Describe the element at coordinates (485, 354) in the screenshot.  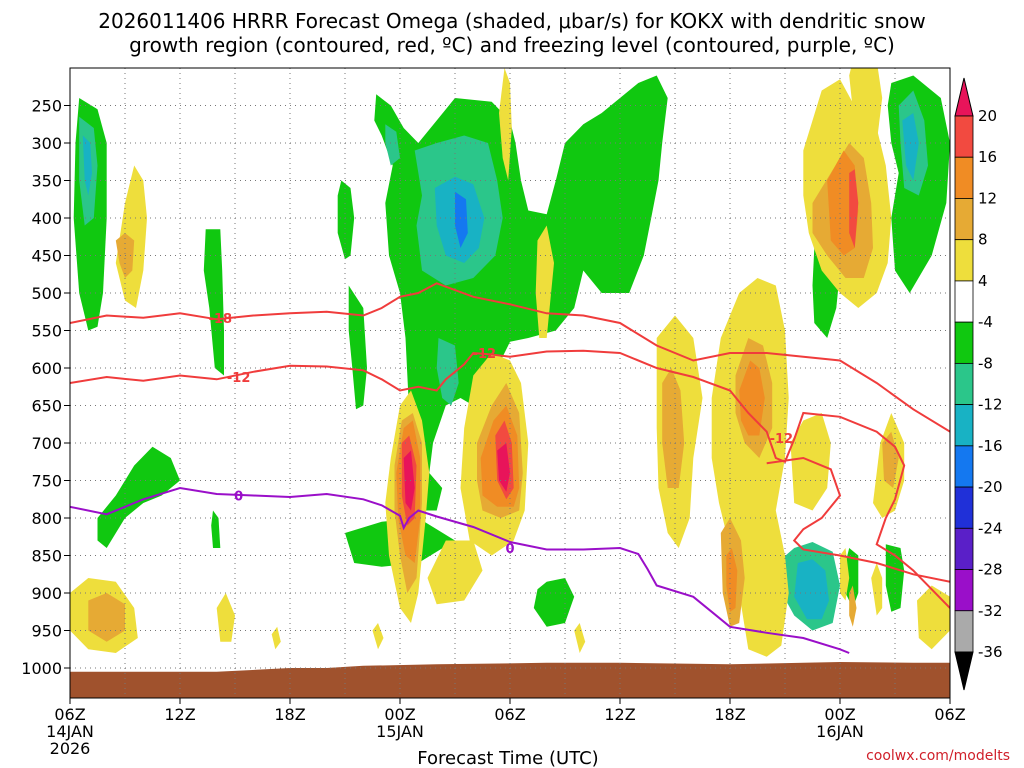
I see `contour-label-dgz_minus12-1: -12` at that location.